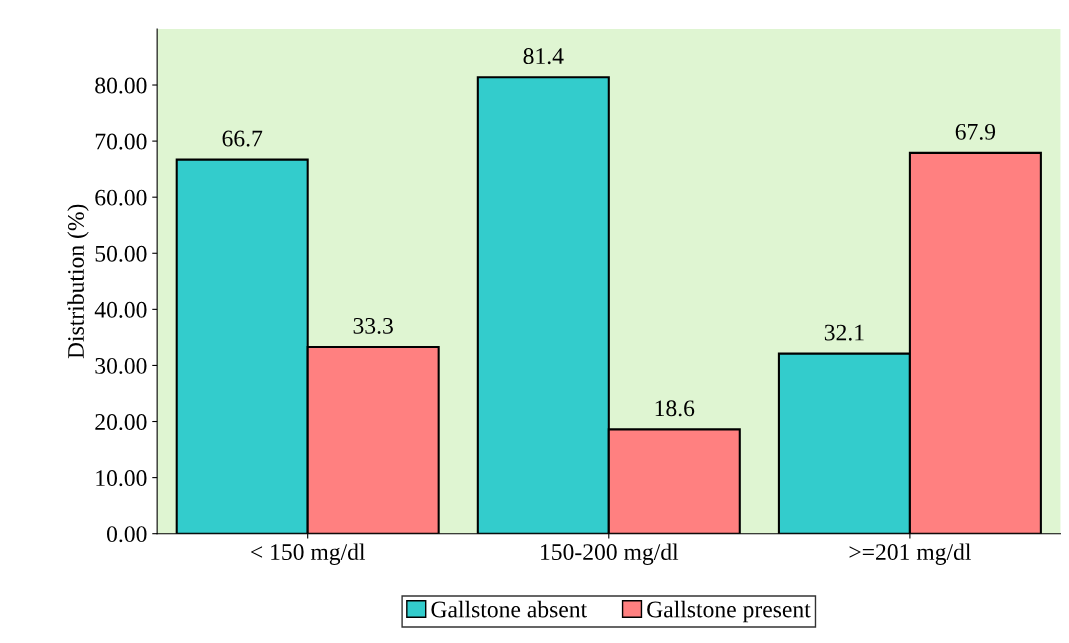 The height and width of the screenshot is (643, 1069). What do you see at coordinates (610, 554) in the screenshot?
I see `x-tick-label: 150-200 mg/dl` at bounding box center [610, 554].